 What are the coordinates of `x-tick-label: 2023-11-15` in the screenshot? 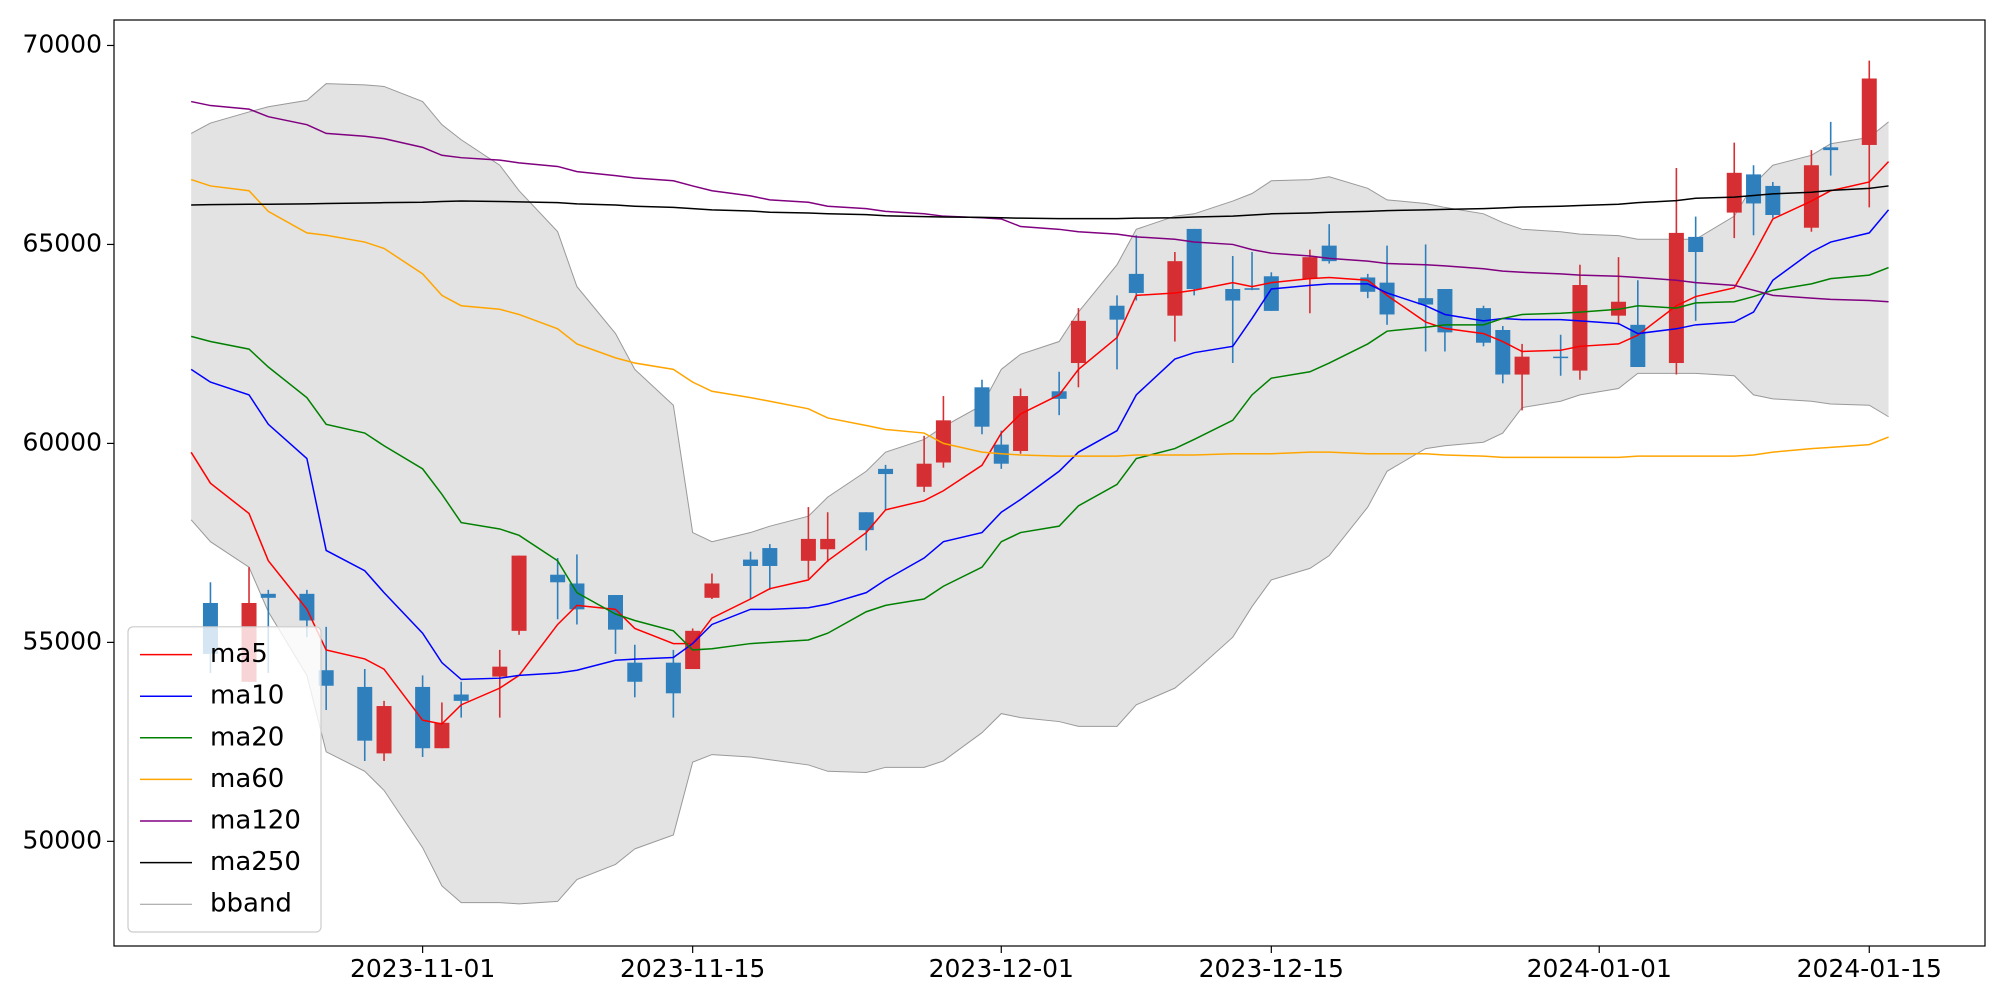 It's located at (692, 968).